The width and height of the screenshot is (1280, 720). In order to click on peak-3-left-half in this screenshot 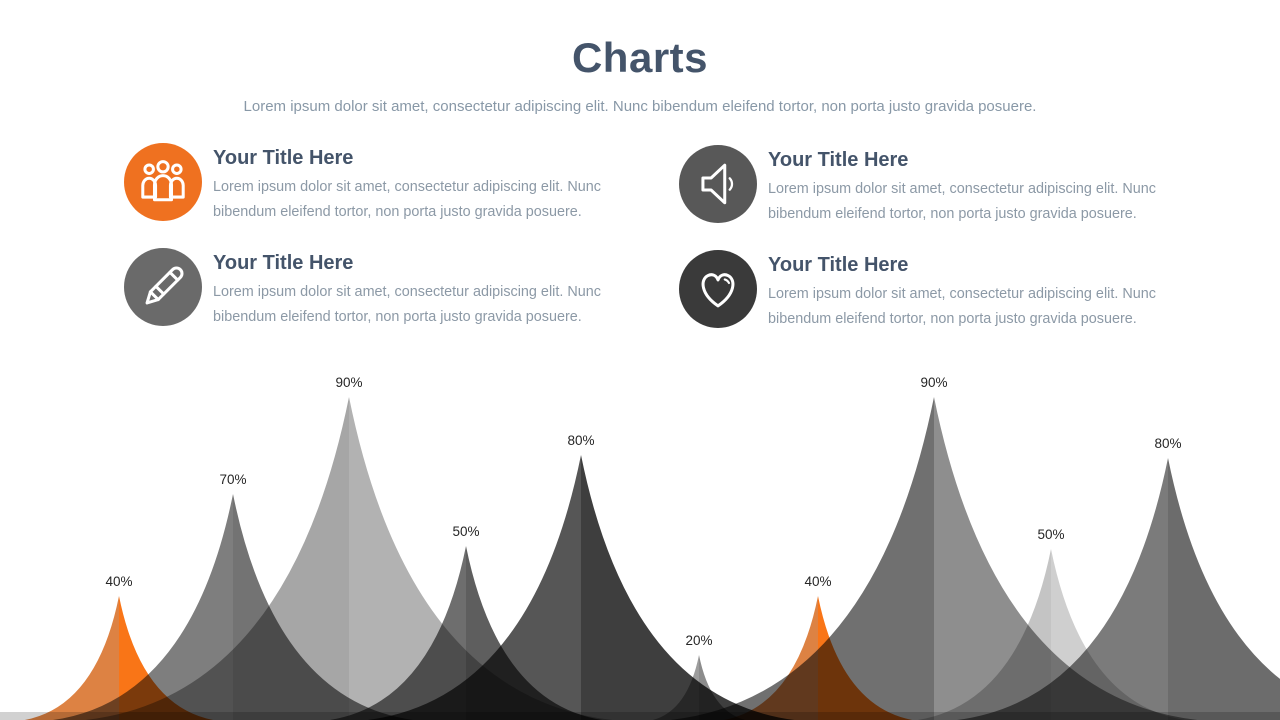, I will do `click(216, 558)`.